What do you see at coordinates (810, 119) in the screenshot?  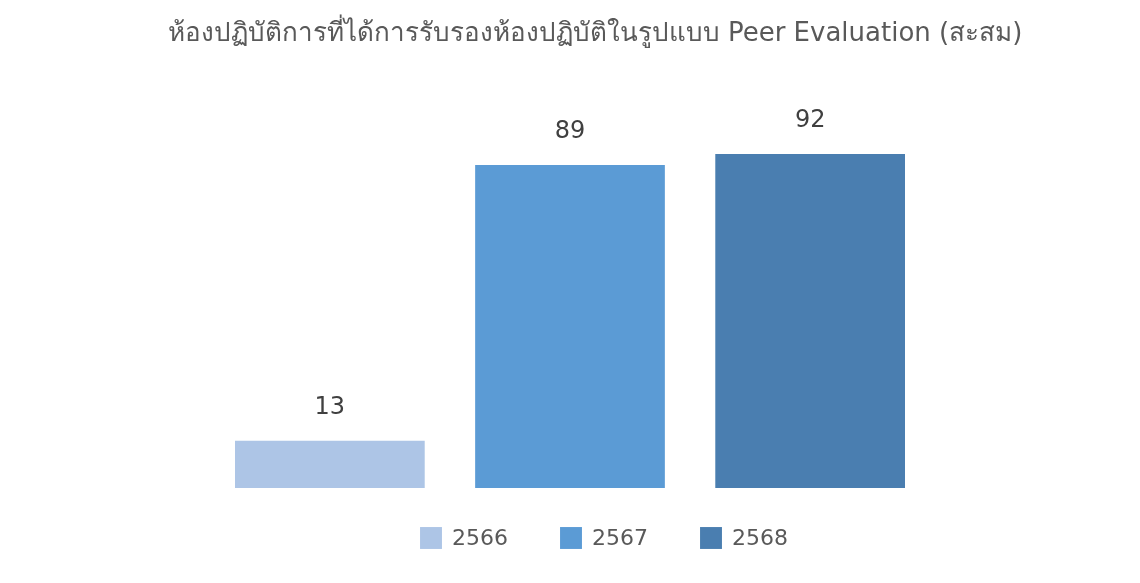 I see `data-label: 92` at bounding box center [810, 119].